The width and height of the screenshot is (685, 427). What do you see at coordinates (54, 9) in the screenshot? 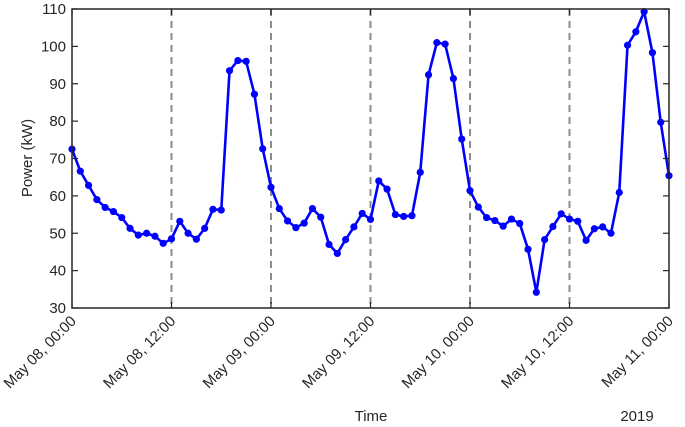
I see `y-tick-label: 110` at bounding box center [54, 9].